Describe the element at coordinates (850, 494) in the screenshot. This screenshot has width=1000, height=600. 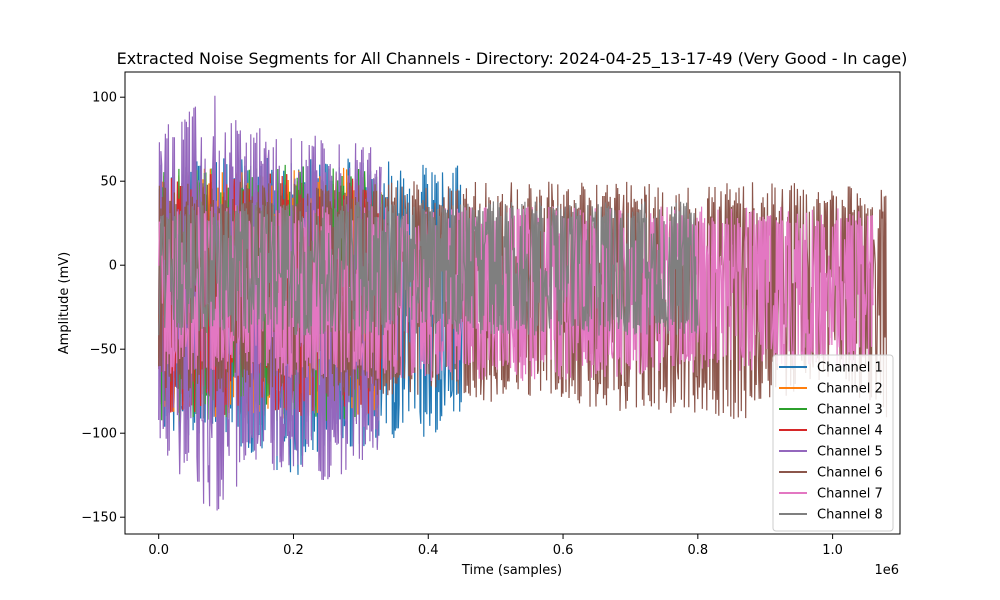
I see `legend-label: Channel 7` at that location.